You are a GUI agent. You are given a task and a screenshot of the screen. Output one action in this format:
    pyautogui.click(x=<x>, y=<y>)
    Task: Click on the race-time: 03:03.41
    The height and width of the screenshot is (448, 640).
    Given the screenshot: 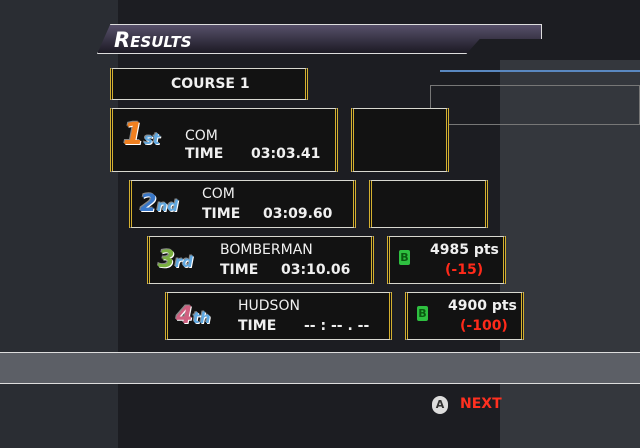 What is the action you would take?
    pyautogui.click(x=286, y=154)
    